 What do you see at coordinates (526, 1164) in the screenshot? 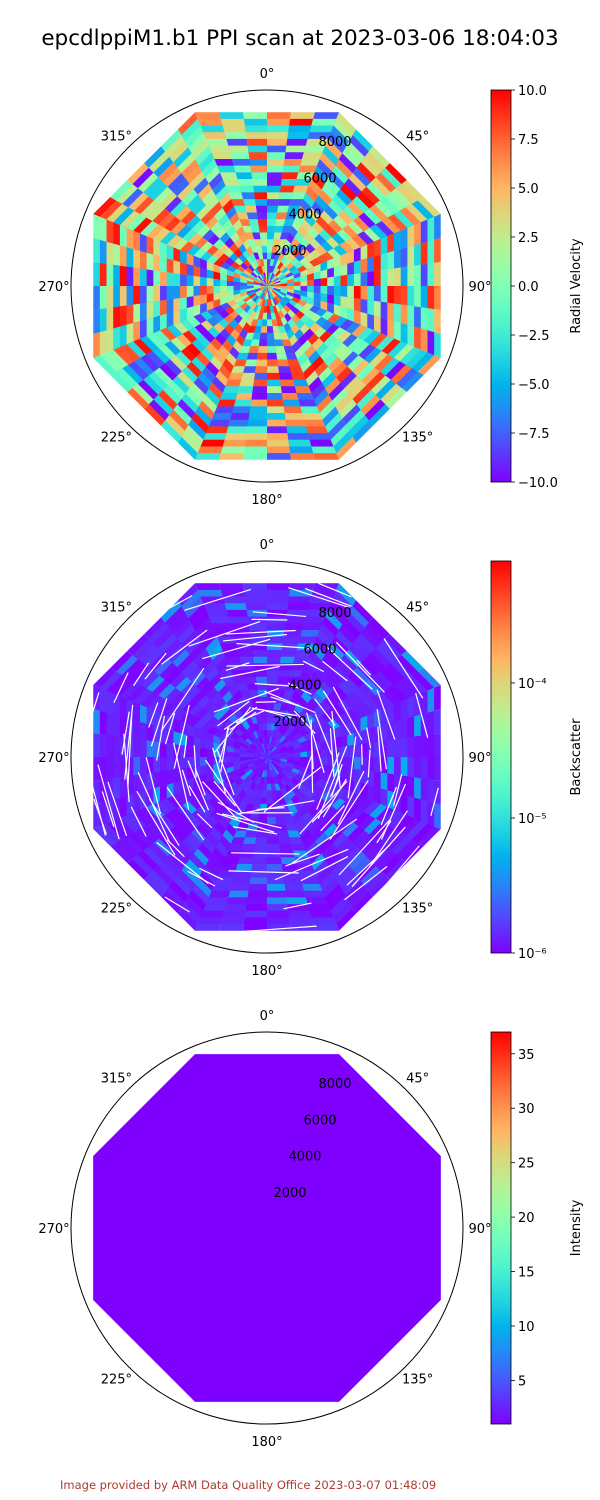
I see `colorbar-tick-label: 25` at bounding box center [526, 1164].